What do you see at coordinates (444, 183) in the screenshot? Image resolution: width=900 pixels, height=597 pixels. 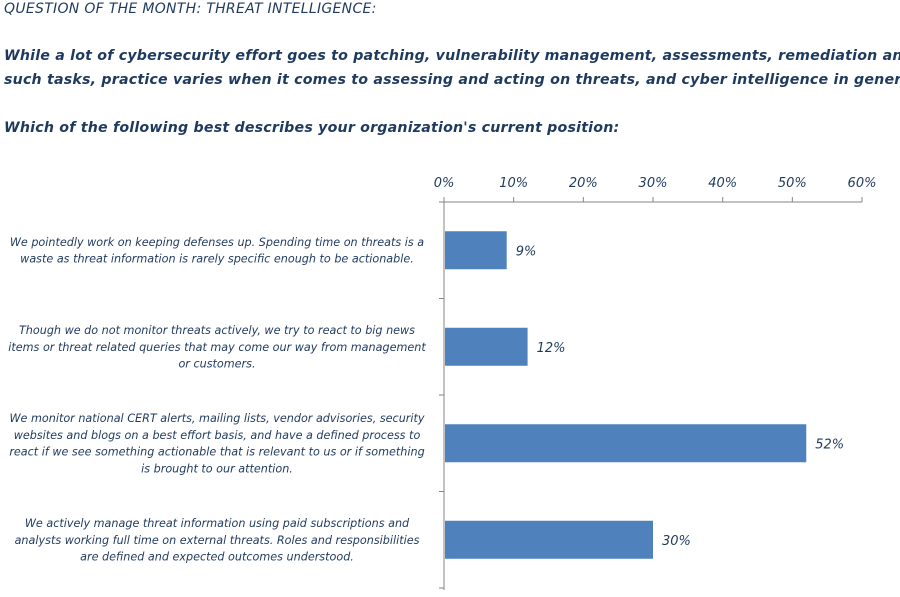 I see `x-tick-label: 0%` at bounding box center [444, 183].